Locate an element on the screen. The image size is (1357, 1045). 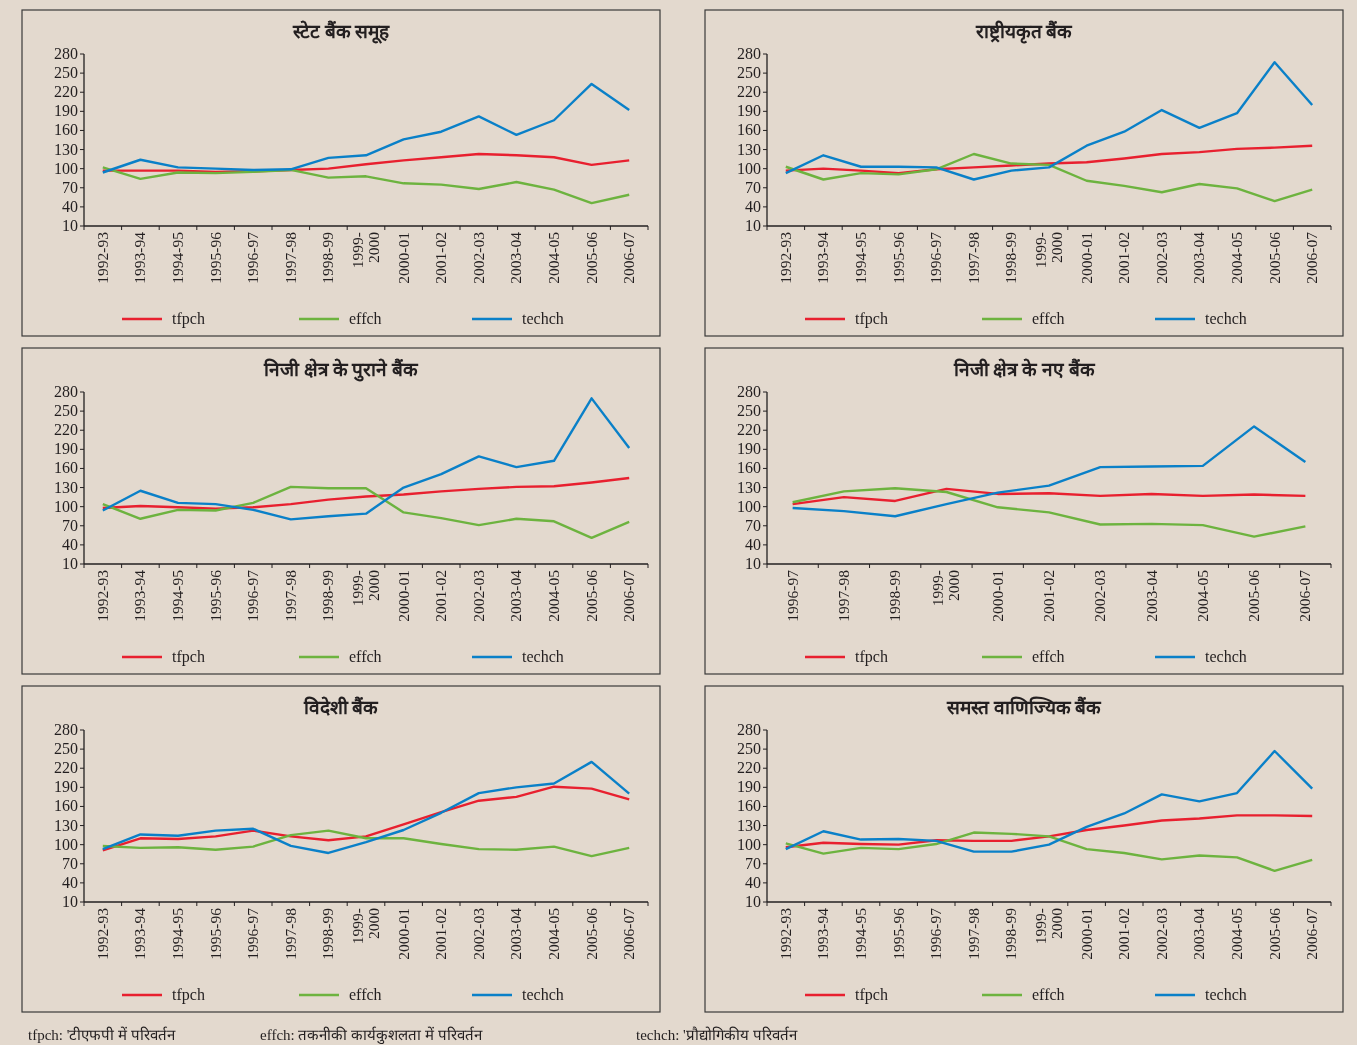
y-tick-label: 280 is located at coordinates (66, 391).